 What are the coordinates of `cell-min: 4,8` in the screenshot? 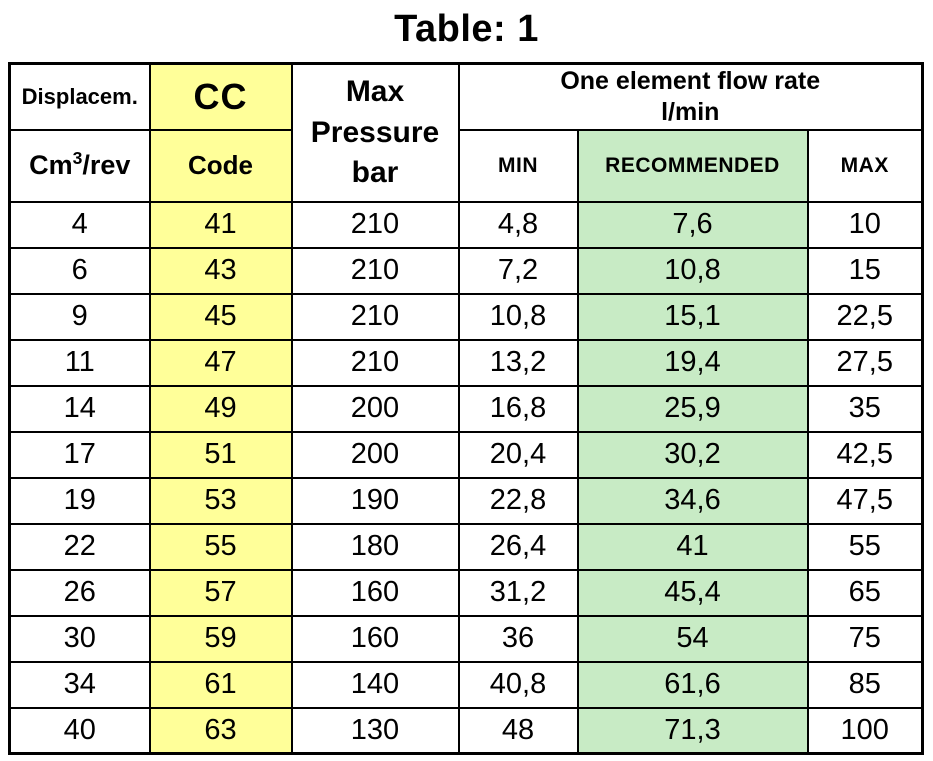 It's located at (518, 224).